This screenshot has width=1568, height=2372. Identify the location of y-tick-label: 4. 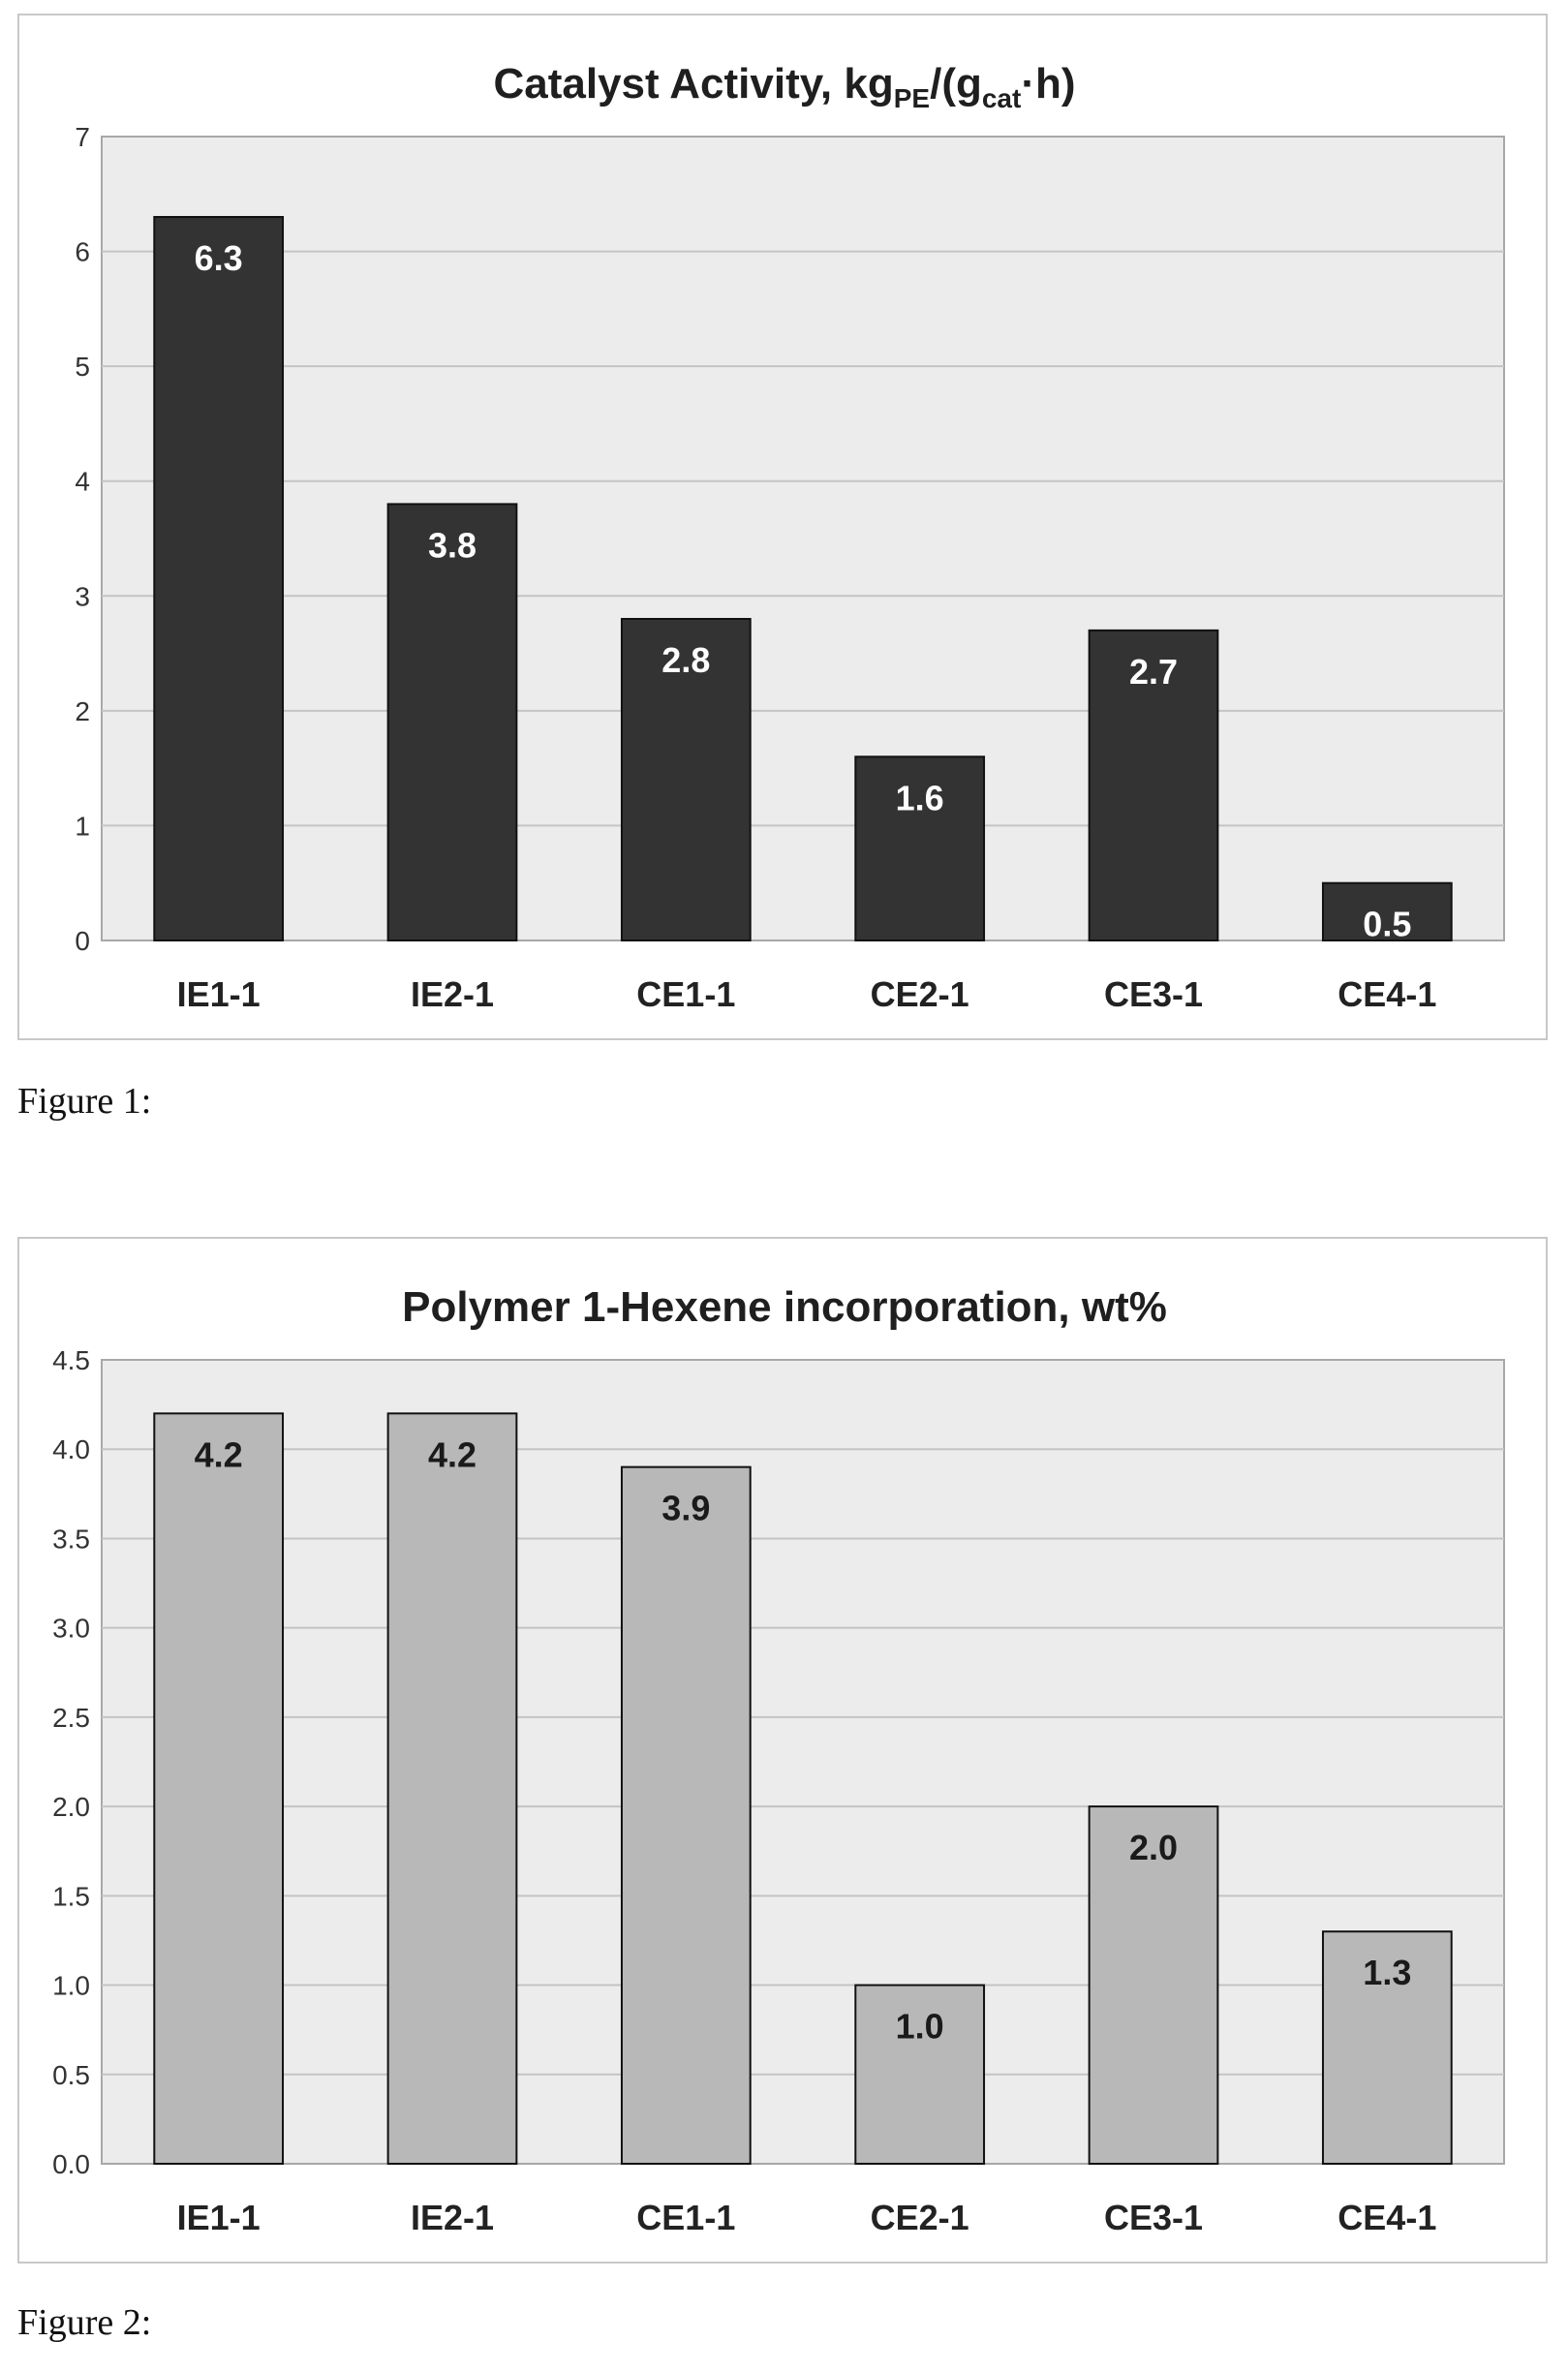
(82, 482).